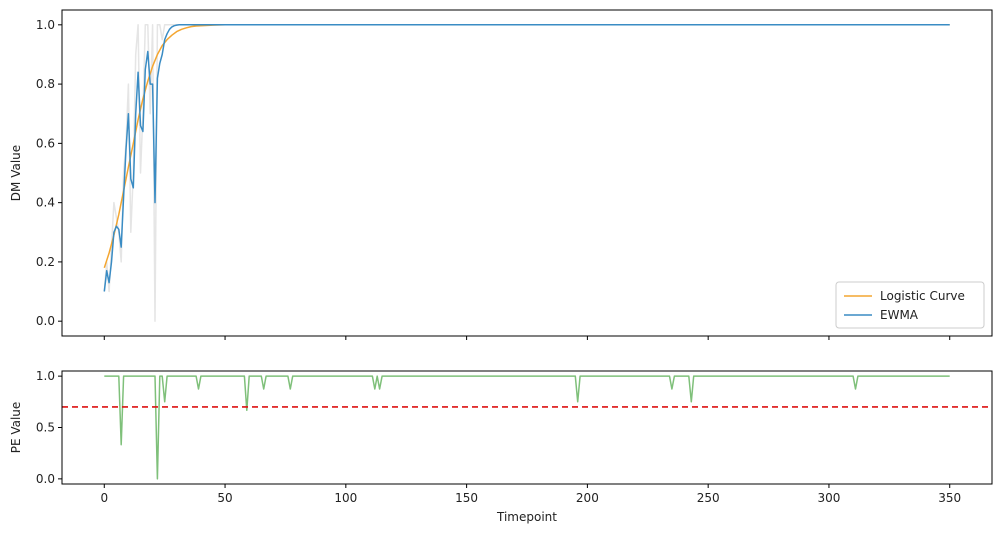 This screenshot has width=1001, height=534. Describe the element at coordinates (45, 428) in the screenshot. I see `y-tick-label: 0.5` at that location.